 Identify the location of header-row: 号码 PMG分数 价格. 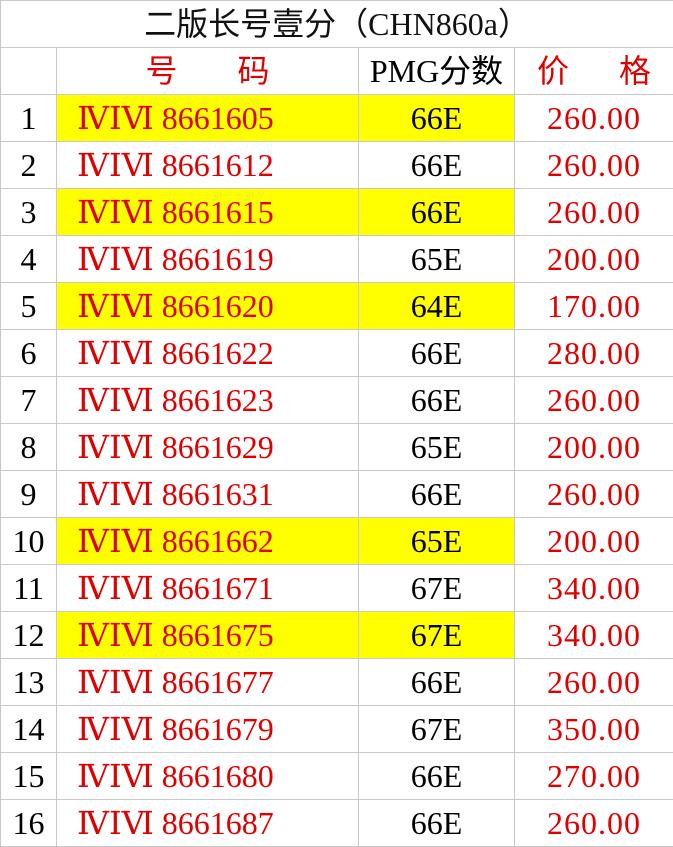
(336, 71).